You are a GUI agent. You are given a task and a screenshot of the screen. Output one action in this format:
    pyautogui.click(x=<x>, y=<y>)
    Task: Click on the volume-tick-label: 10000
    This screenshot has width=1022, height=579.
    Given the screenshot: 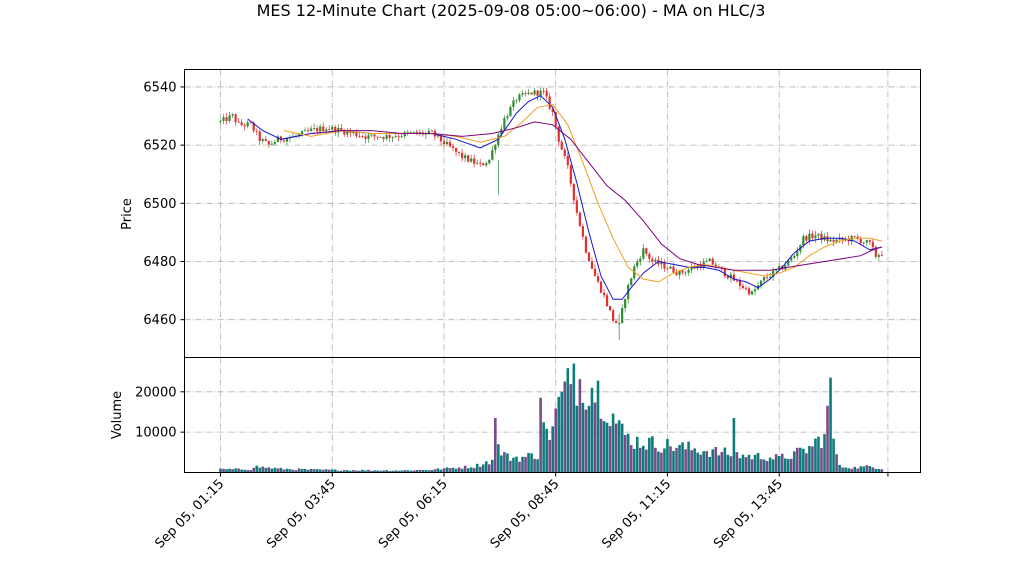 What is the action you would take?
    pyautogui.click(x=155, y=433)
    